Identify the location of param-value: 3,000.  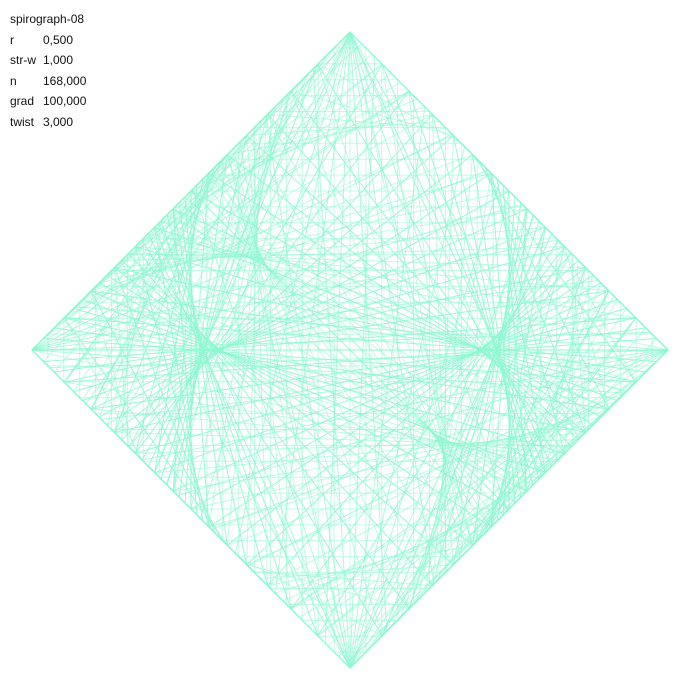
(58, 121).